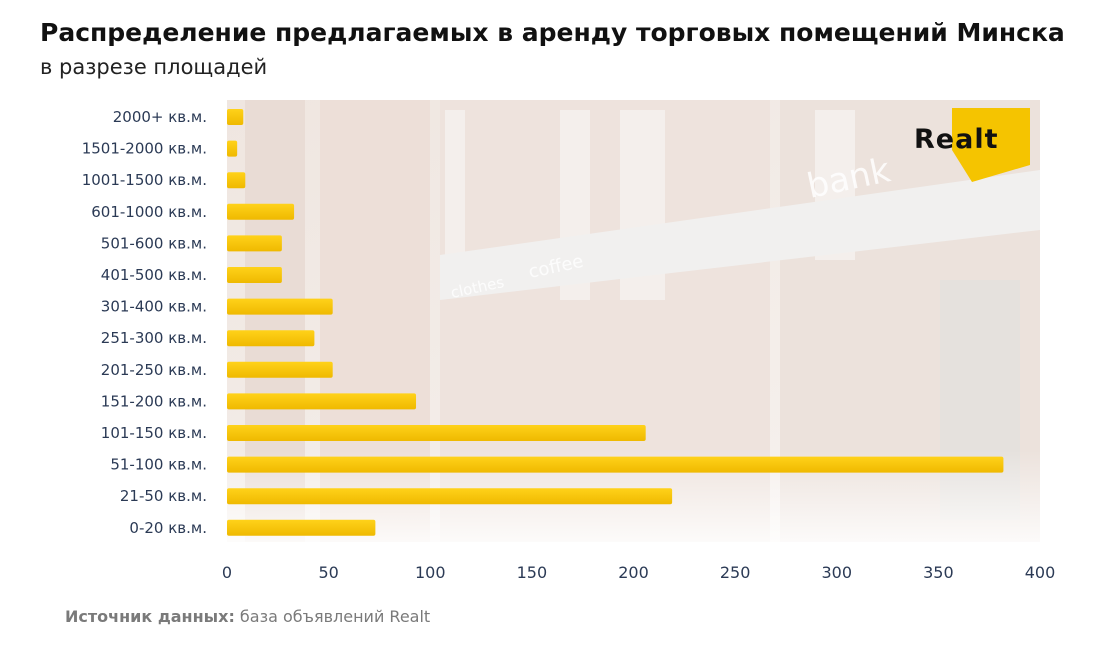  I want to click on chart-subtitle: в разрезе площадей, so click(154, 67).